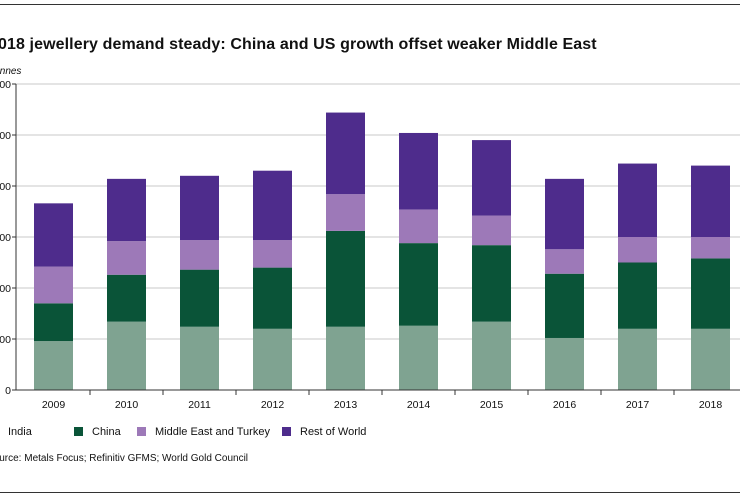 This screenshot has height=499, width=740. What do you see at coordinates (53, 235) in the screenshot?
I see `bar-segment-rest-of-world-2009` at bounding box center [53, 235].